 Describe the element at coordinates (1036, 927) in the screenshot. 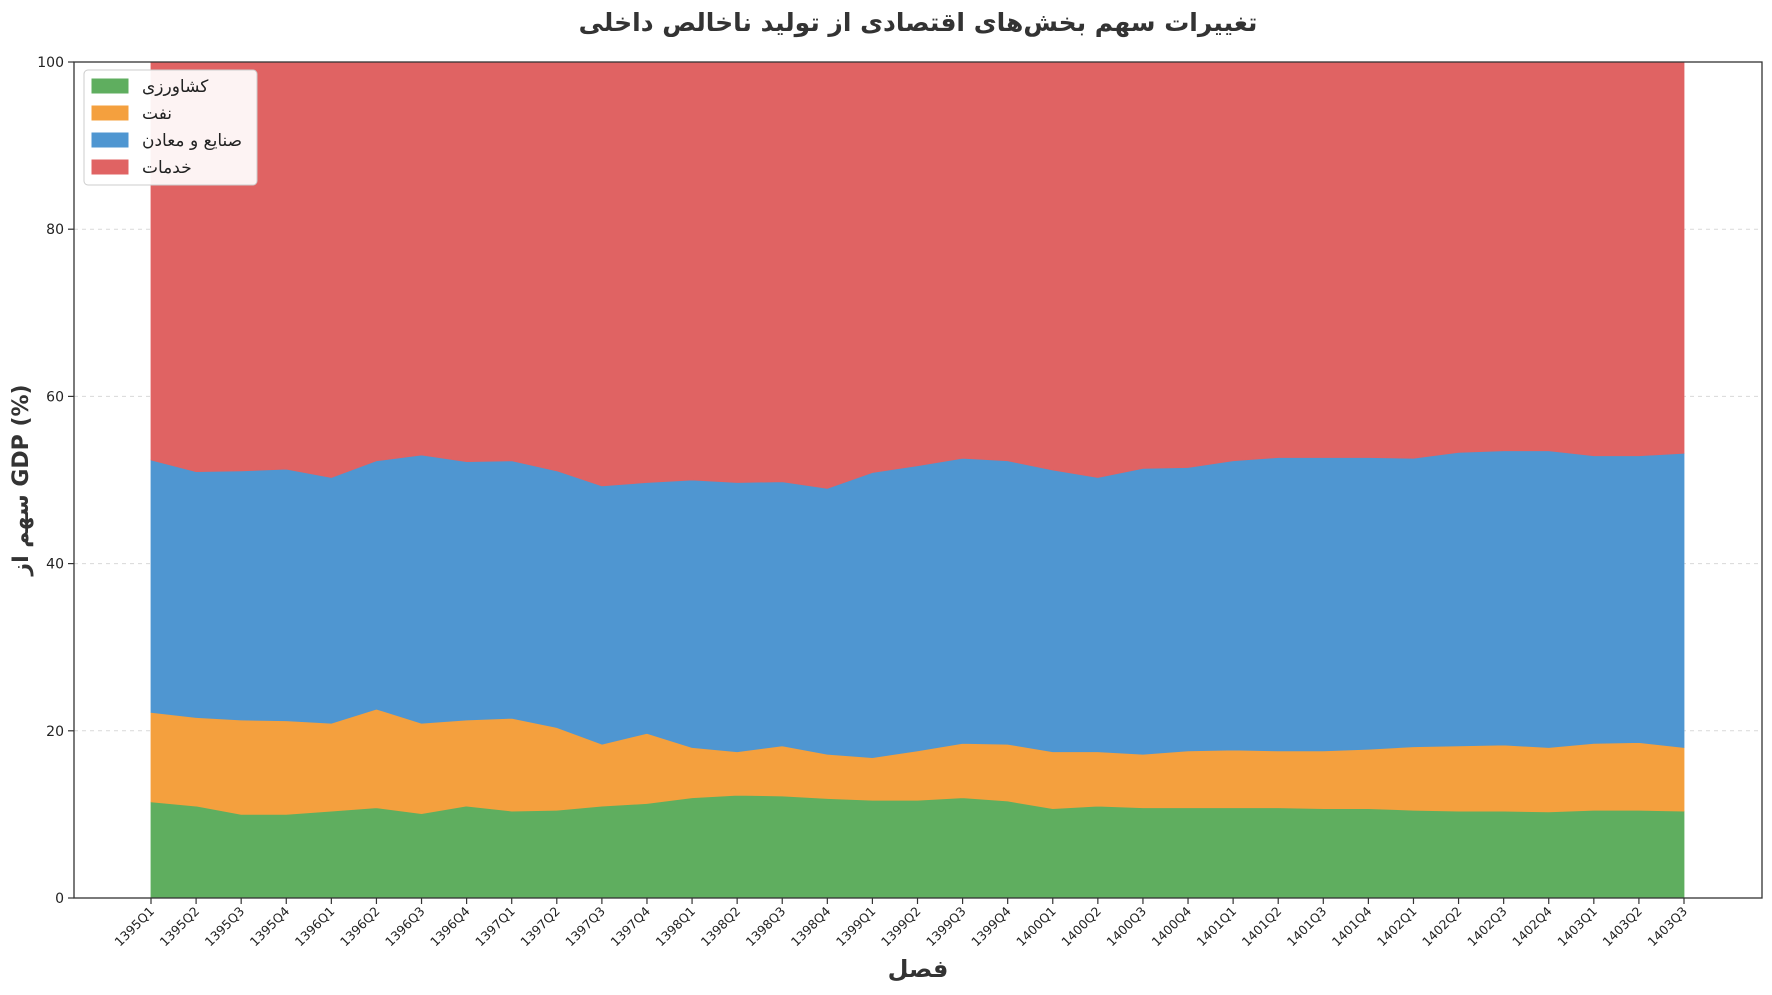

I see `x-tick-label: 1400Q1` at that location.